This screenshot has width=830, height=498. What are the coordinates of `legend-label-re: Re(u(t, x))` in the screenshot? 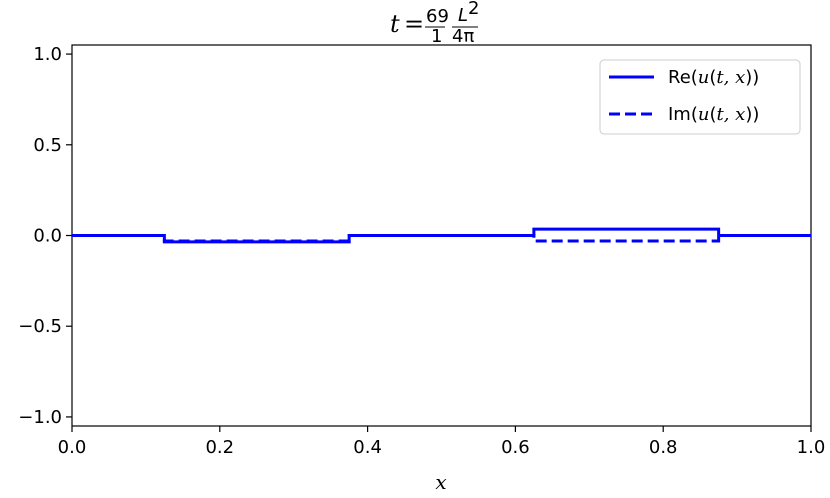 It's located at (713, 77).